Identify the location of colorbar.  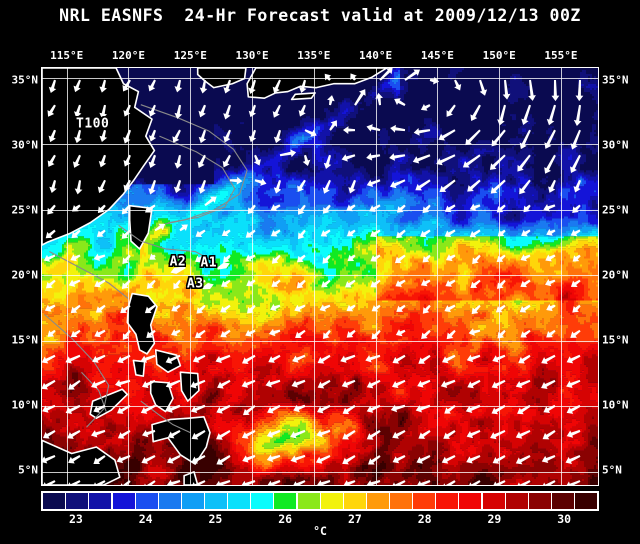
(320, 501).